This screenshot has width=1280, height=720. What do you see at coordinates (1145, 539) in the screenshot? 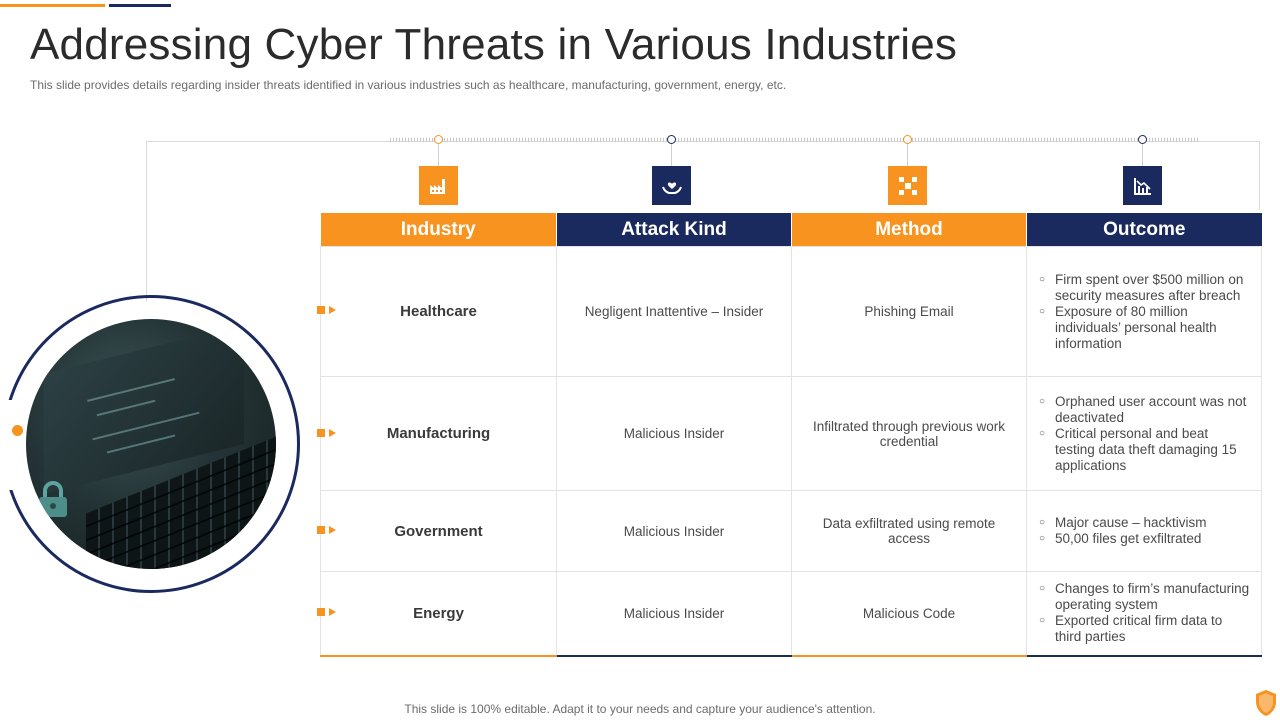
I see `outcome-item: 50,00 files get exfiltrated` at bounding box center [1145, 539].